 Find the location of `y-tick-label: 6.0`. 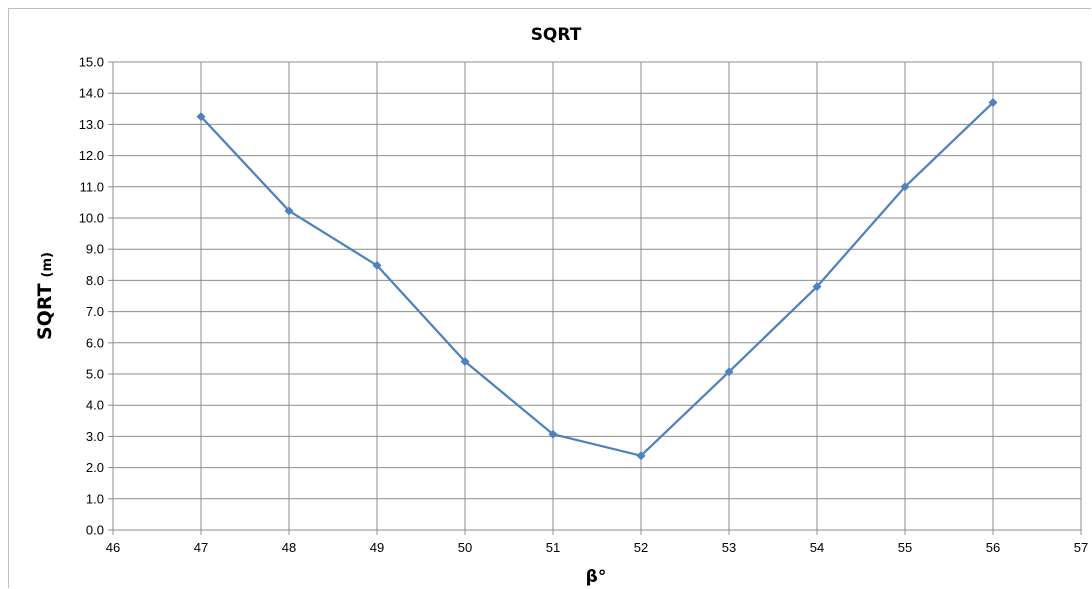

y-tick-label: 6.0 is located at coordinates (95, 342).